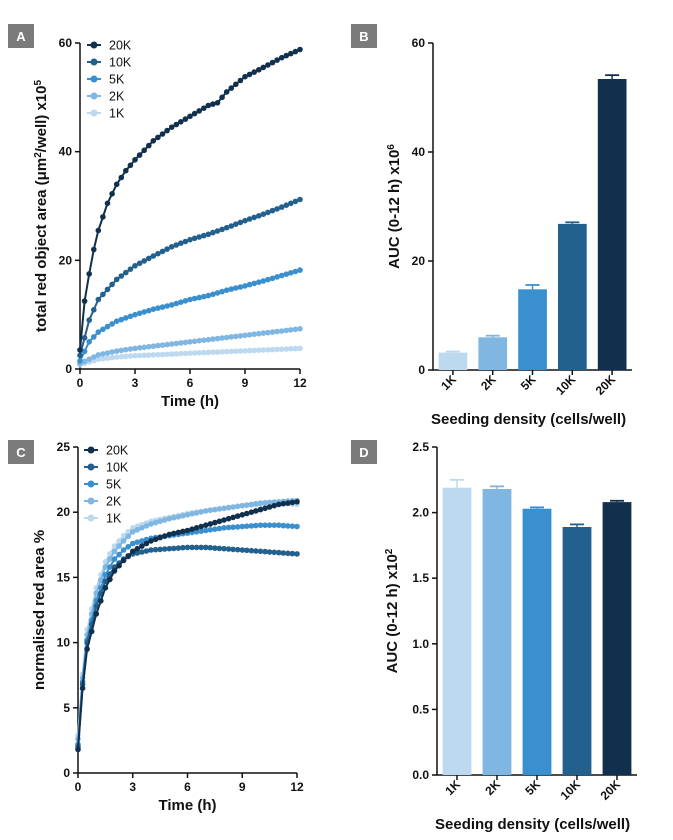  Describe the element at coordinates (42, 206) in the screenshot. I see `y-axis-label-A: total red object area (μm2/well) x105` at that location.